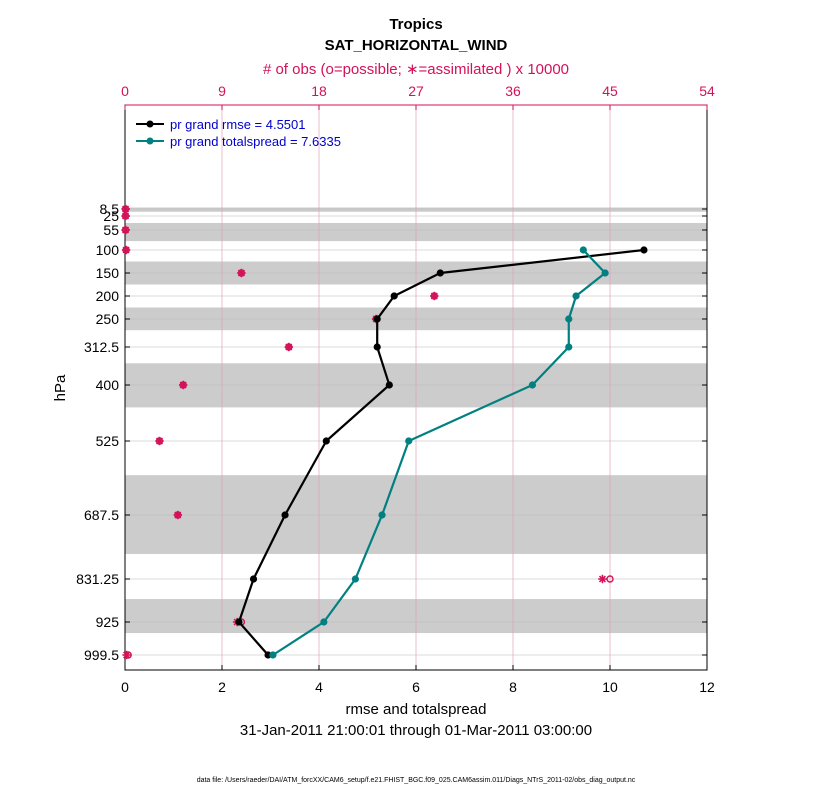  I want to click on chart-title: Tropics, so click(415, 24).